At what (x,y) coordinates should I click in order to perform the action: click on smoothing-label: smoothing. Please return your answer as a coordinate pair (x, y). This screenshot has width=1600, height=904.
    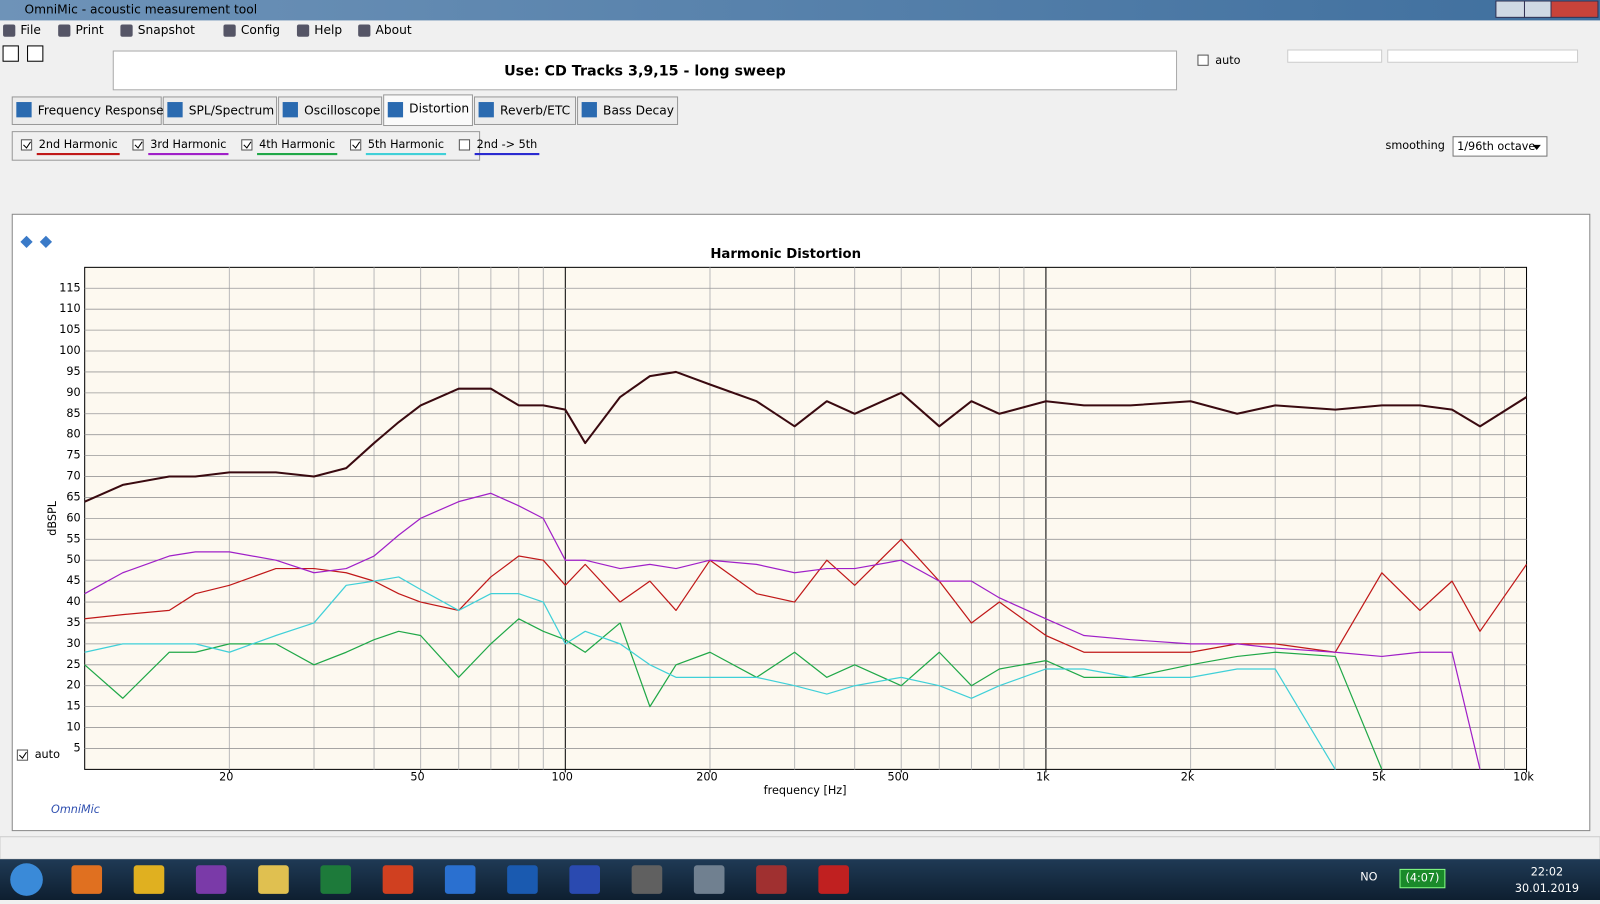
    Looking at the image, I should click on (1415, 145).